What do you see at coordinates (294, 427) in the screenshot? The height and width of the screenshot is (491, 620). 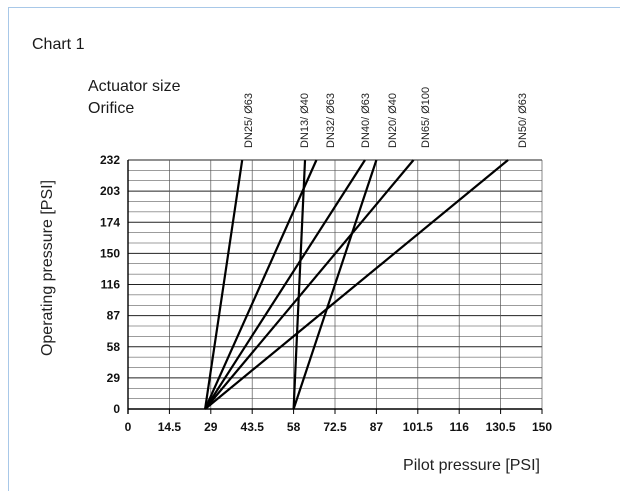 I see `x-tick-label: 58` at bounding box center [294, 427].